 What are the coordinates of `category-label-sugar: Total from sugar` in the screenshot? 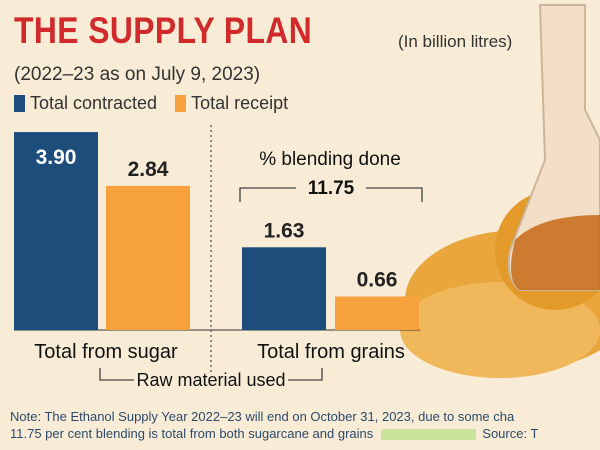 It's located at (106, 352).